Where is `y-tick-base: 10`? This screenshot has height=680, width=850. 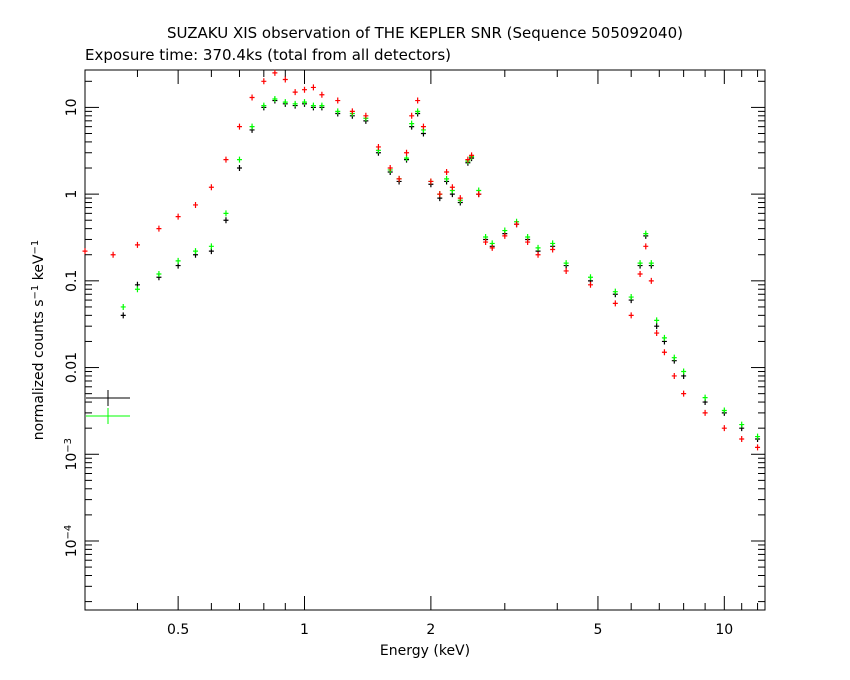 y-tick-base: 10 is located at coordinates (72, 462).